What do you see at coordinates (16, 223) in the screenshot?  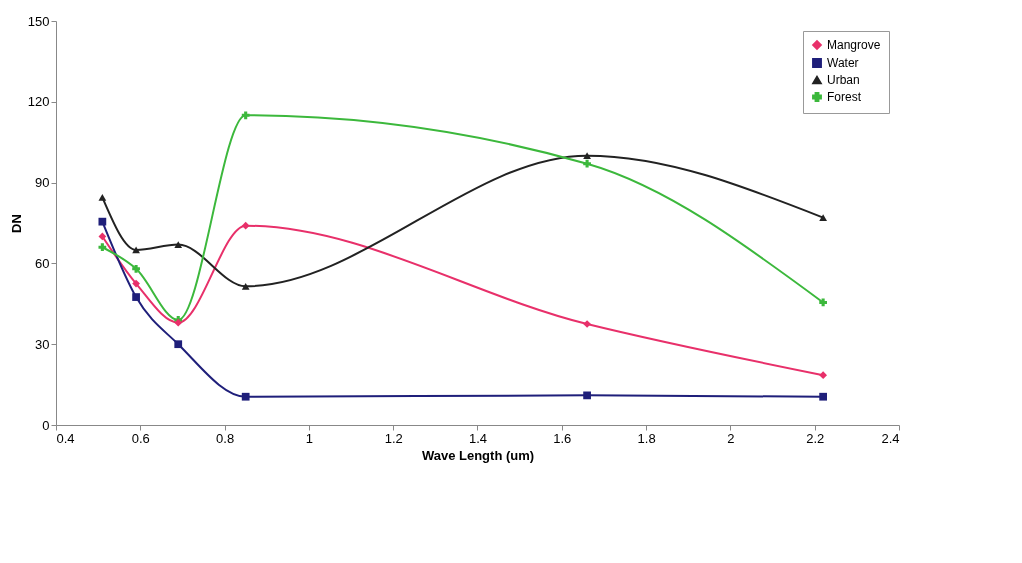 I see `y-axis-title: DN` at bounding box center [16, 223].